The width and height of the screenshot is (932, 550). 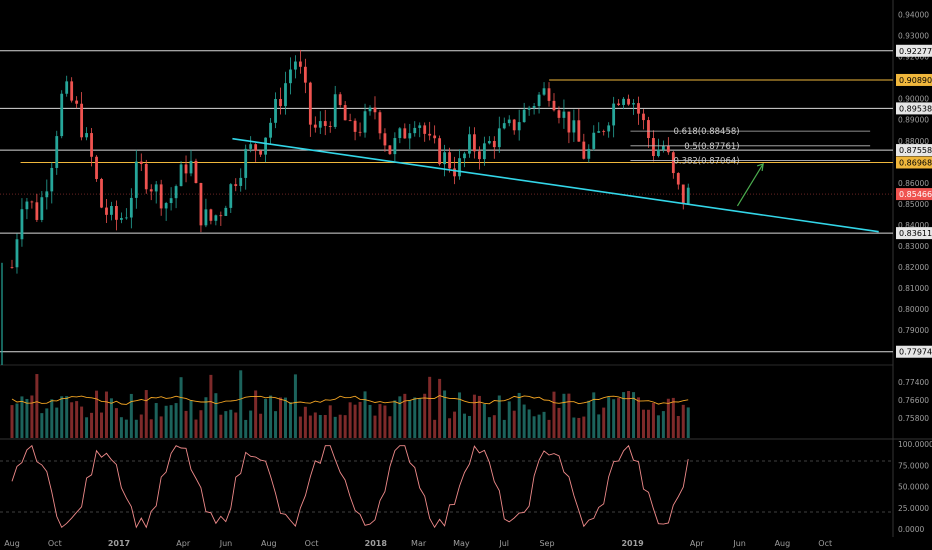 I want to click on time-tick-label: May, so click(x=461, y=543).